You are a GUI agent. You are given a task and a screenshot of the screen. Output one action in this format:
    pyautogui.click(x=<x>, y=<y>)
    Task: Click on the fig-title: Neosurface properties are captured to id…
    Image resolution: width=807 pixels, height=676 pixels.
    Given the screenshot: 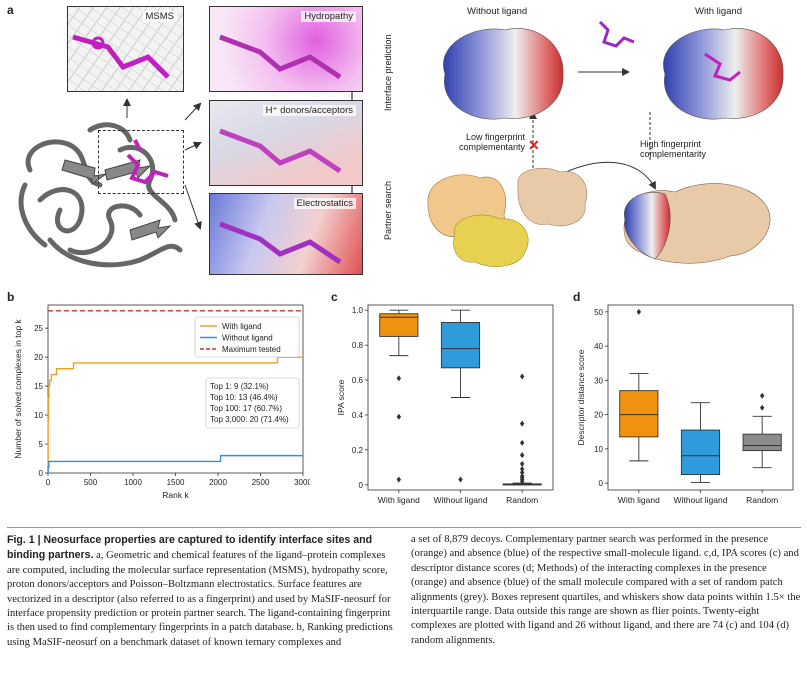 What is the action you would take?
    pyautogui.click(x=190, y=548)
    